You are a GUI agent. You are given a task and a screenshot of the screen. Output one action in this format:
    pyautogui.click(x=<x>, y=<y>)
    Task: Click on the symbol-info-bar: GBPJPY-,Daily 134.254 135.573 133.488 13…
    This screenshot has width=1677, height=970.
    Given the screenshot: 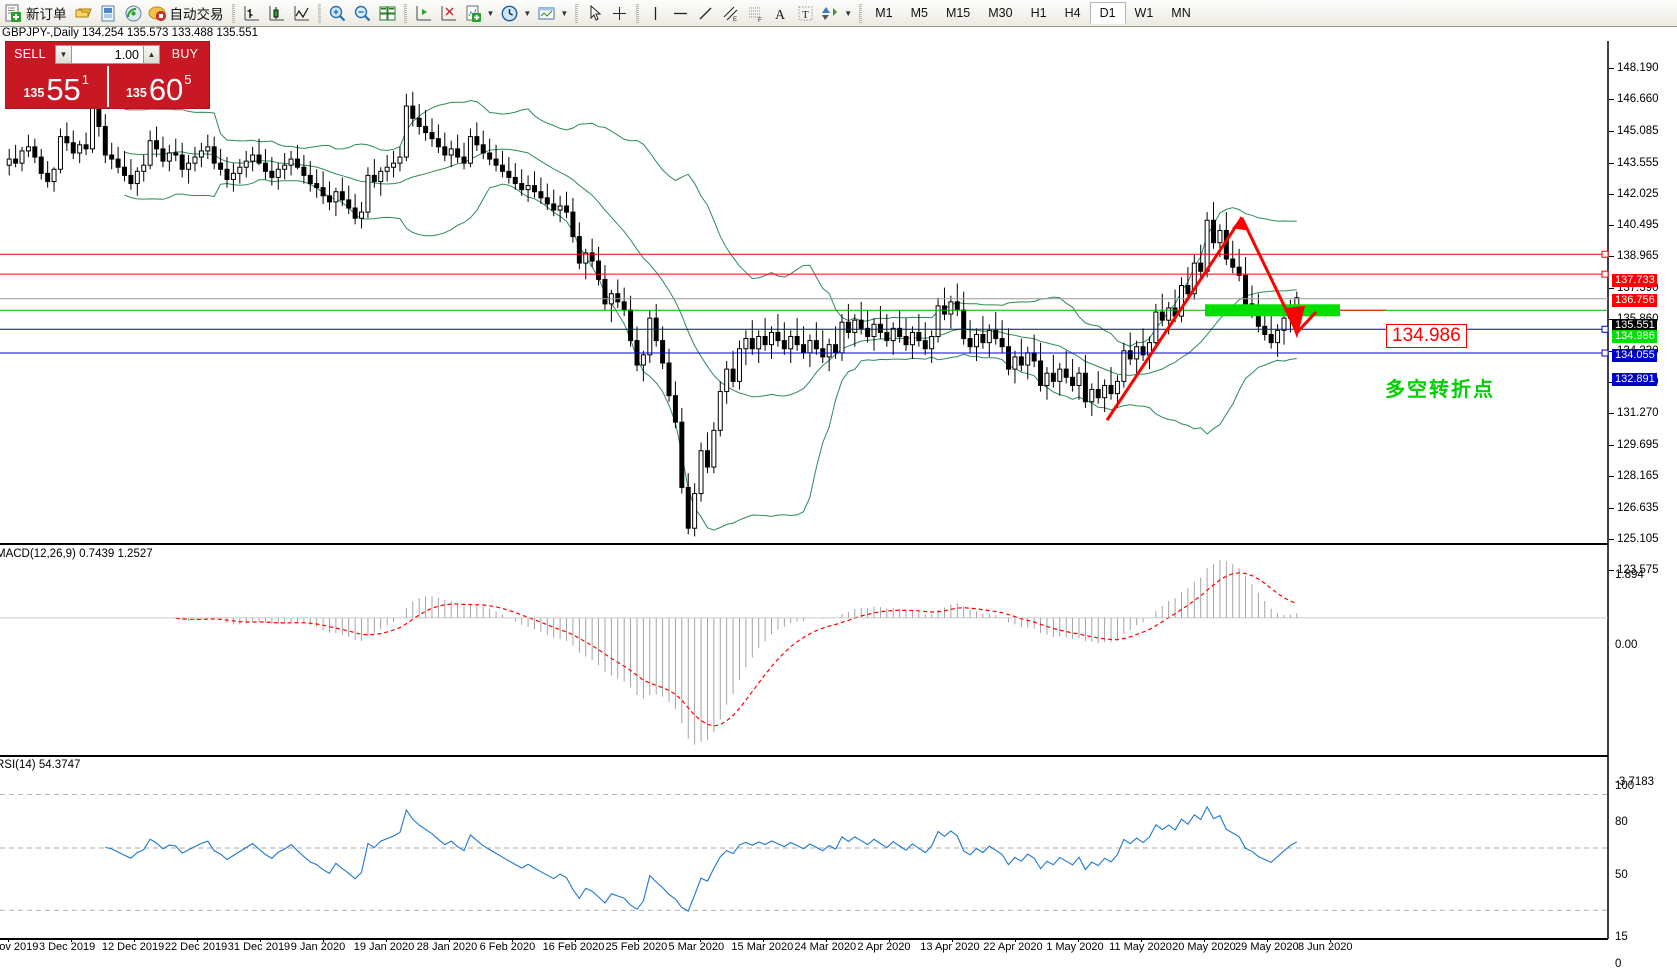 What is the action you would take?
    pyautogui.click(x=838, y=34)
    